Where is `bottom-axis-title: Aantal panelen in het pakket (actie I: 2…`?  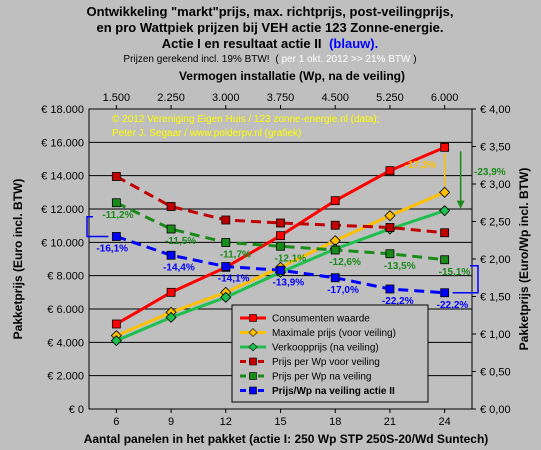 bottom-axis-title: Aantal panelen in het pakket (actie I: 2… is located at coordinates (286, 439).